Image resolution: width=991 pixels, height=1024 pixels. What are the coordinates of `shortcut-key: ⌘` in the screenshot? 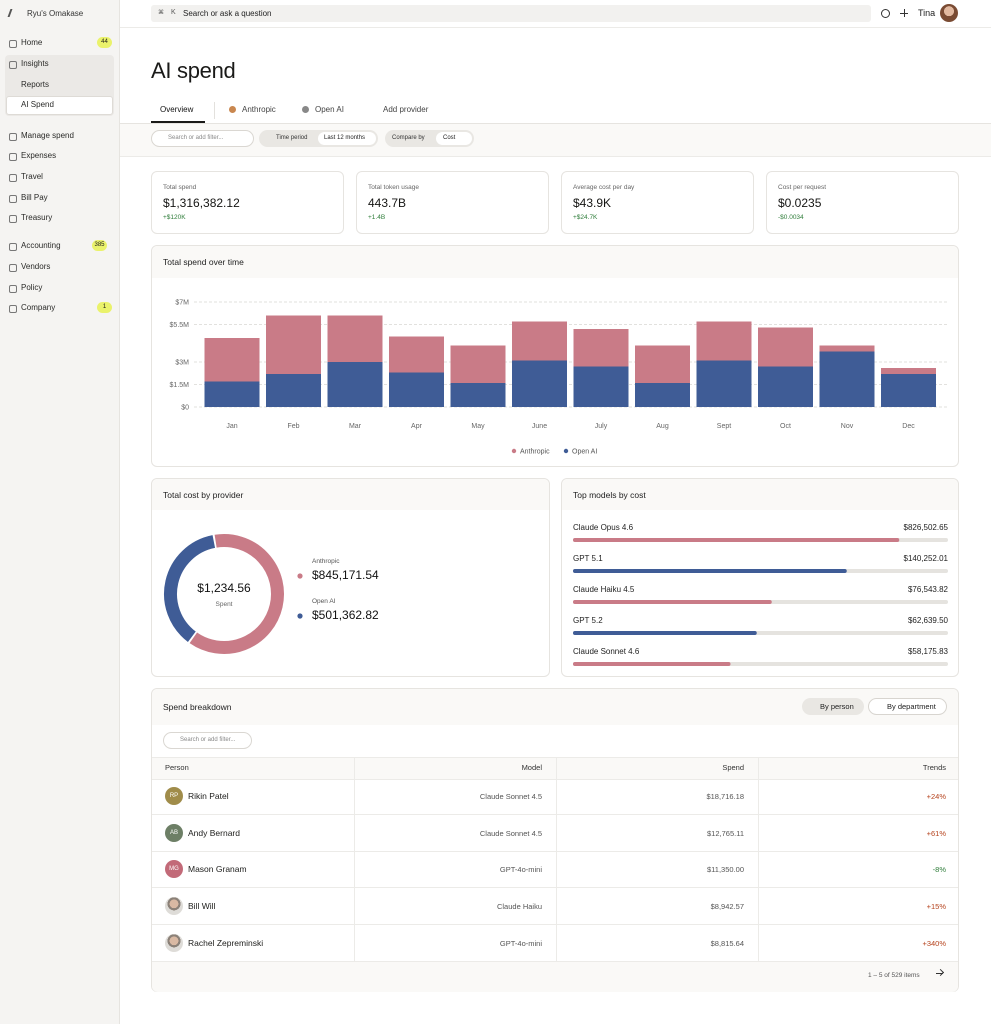 It's located at (161, 13).